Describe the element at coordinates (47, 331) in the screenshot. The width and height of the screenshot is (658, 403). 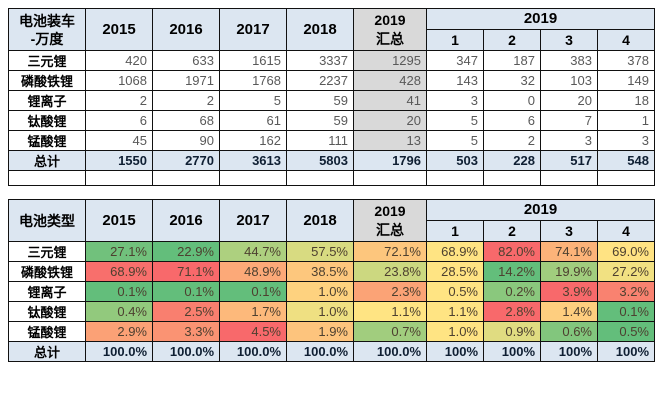
I see `row-label: 锰酸锂` at that location.